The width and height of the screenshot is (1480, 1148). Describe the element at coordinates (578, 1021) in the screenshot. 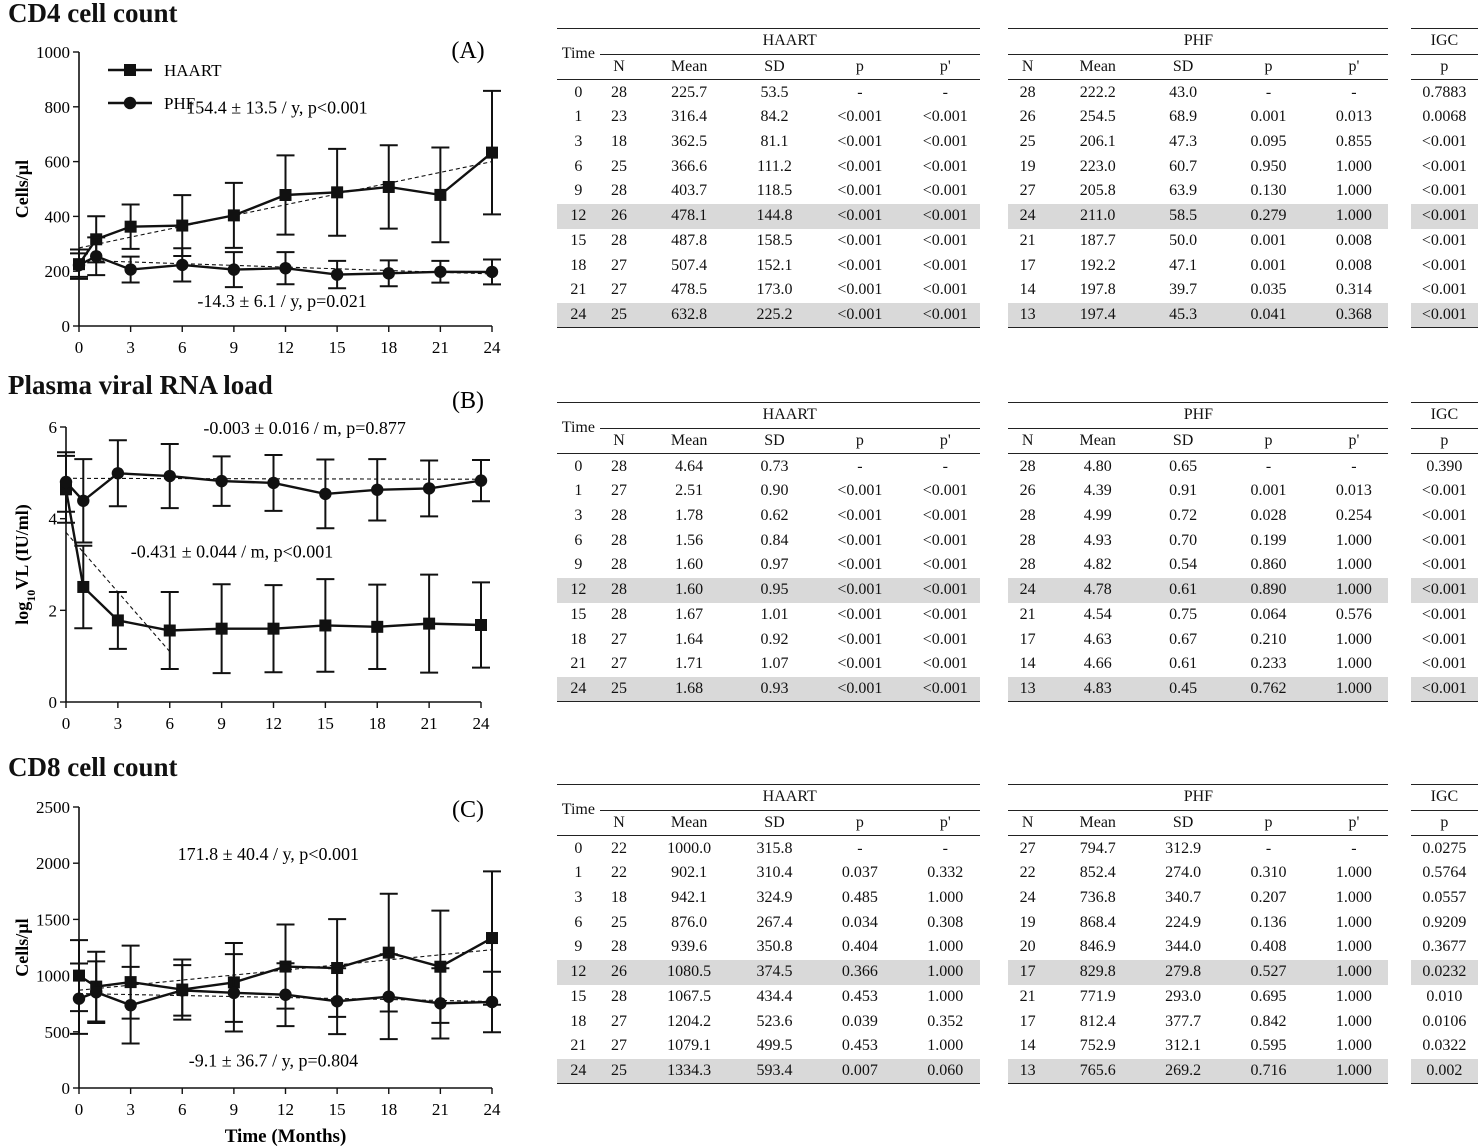

I see `time-cell: 18` at that location.